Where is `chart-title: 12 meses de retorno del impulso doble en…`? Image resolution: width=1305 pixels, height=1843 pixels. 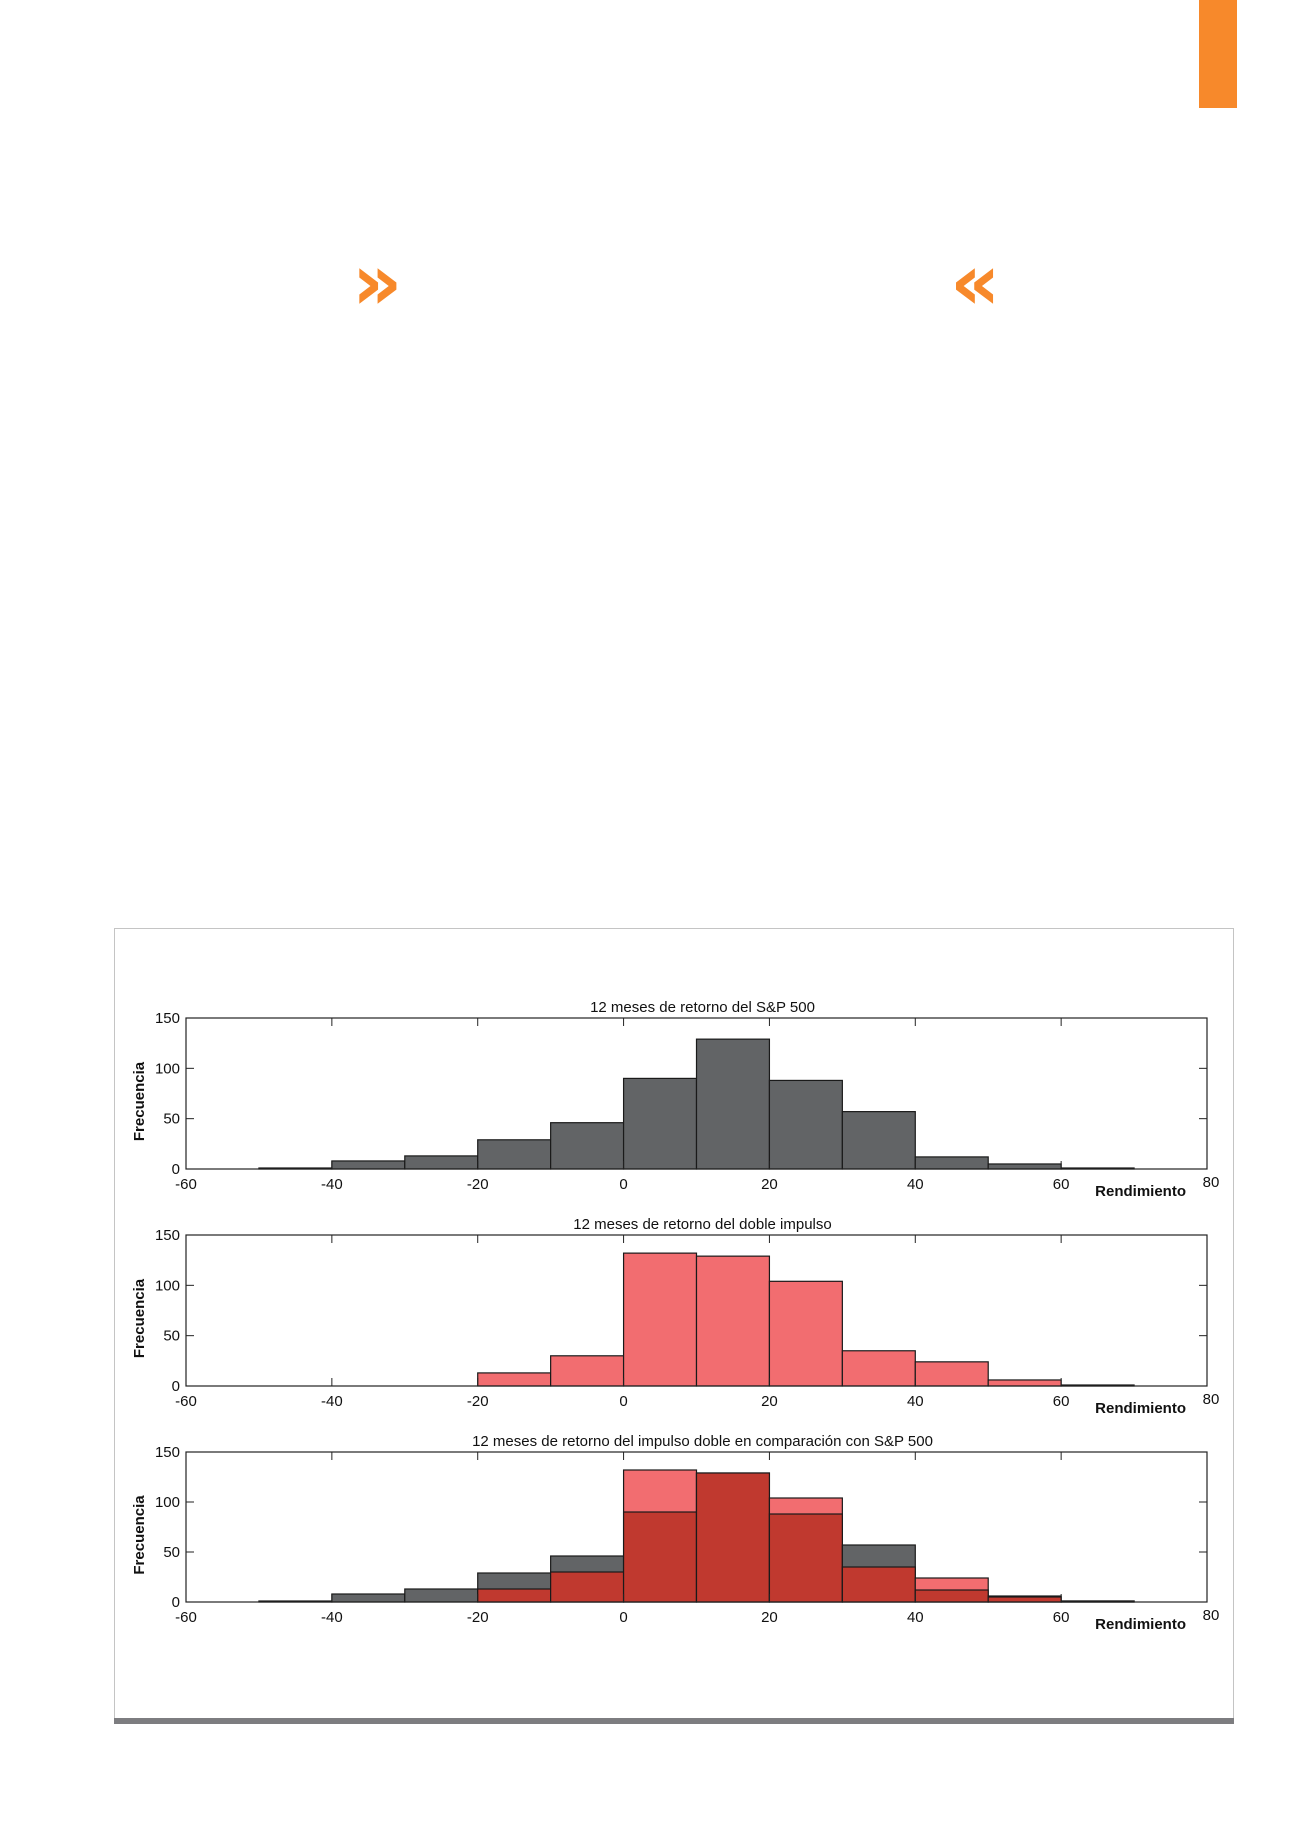
chart-title: 12 meses de retorno del impulso doble en… is located at coordinates (702, 1441).